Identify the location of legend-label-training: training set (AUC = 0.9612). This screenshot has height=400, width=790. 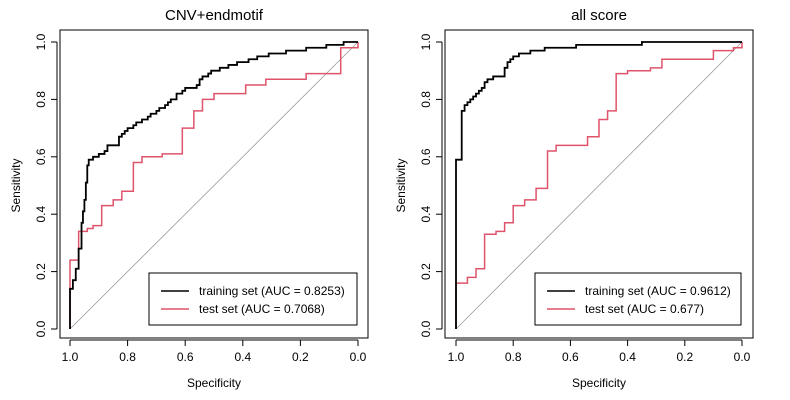
(658, 291).